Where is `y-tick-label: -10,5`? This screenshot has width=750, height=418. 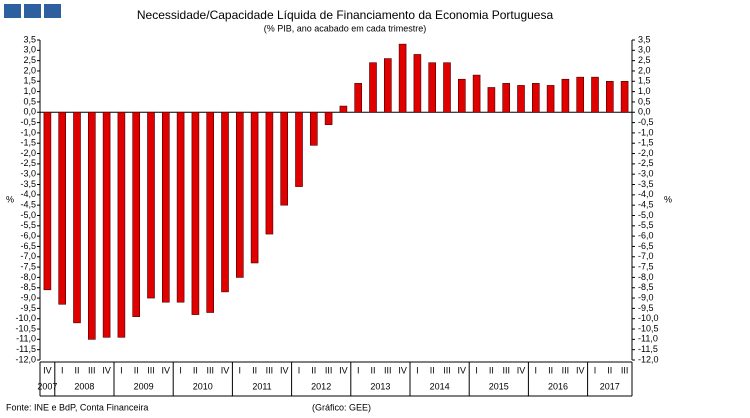
y-tick-label: -10,5 is located at coordinates (25, 328).